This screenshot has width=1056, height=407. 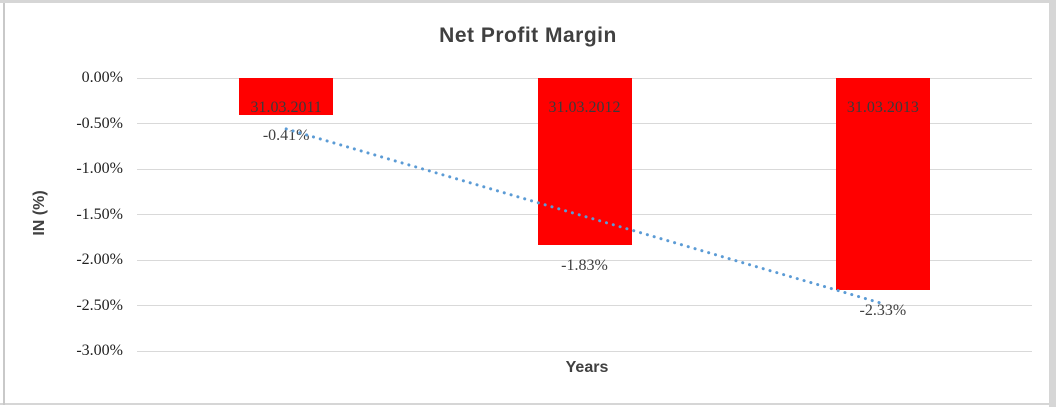 What do you see at coordinates (99, 259) in the screenshot?
I see `y-tick-label: -2.00%` at bounding box center [99, 259].